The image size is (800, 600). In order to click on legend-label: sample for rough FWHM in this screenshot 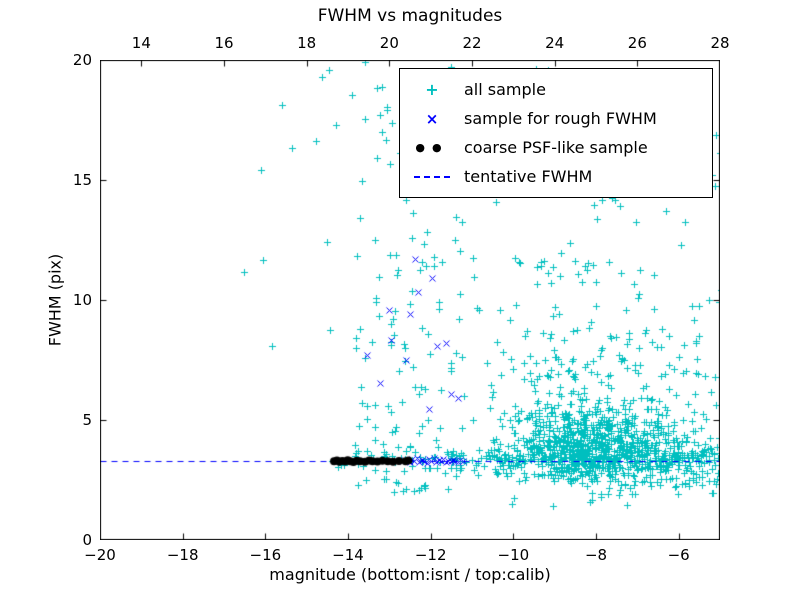, I will do `click(560, 118)`.